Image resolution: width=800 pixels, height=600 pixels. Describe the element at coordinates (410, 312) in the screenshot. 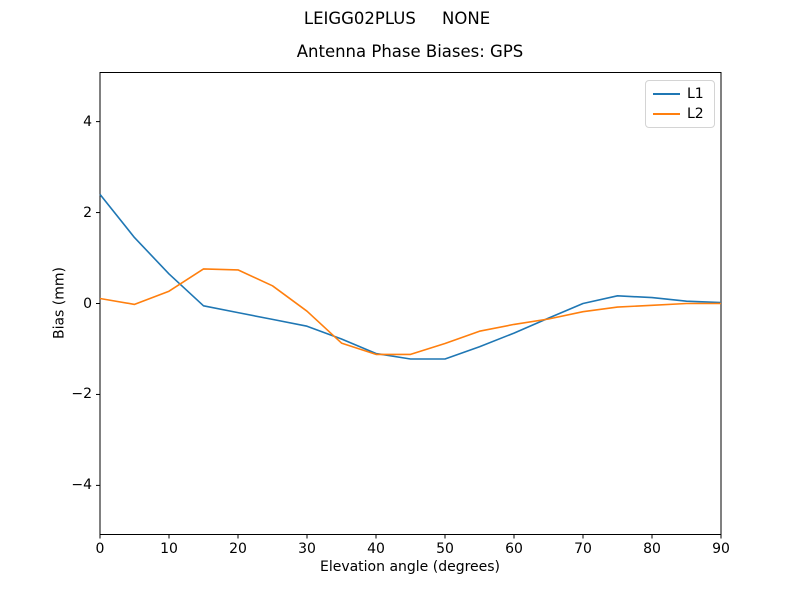

I see `series-line-L2` at that location.